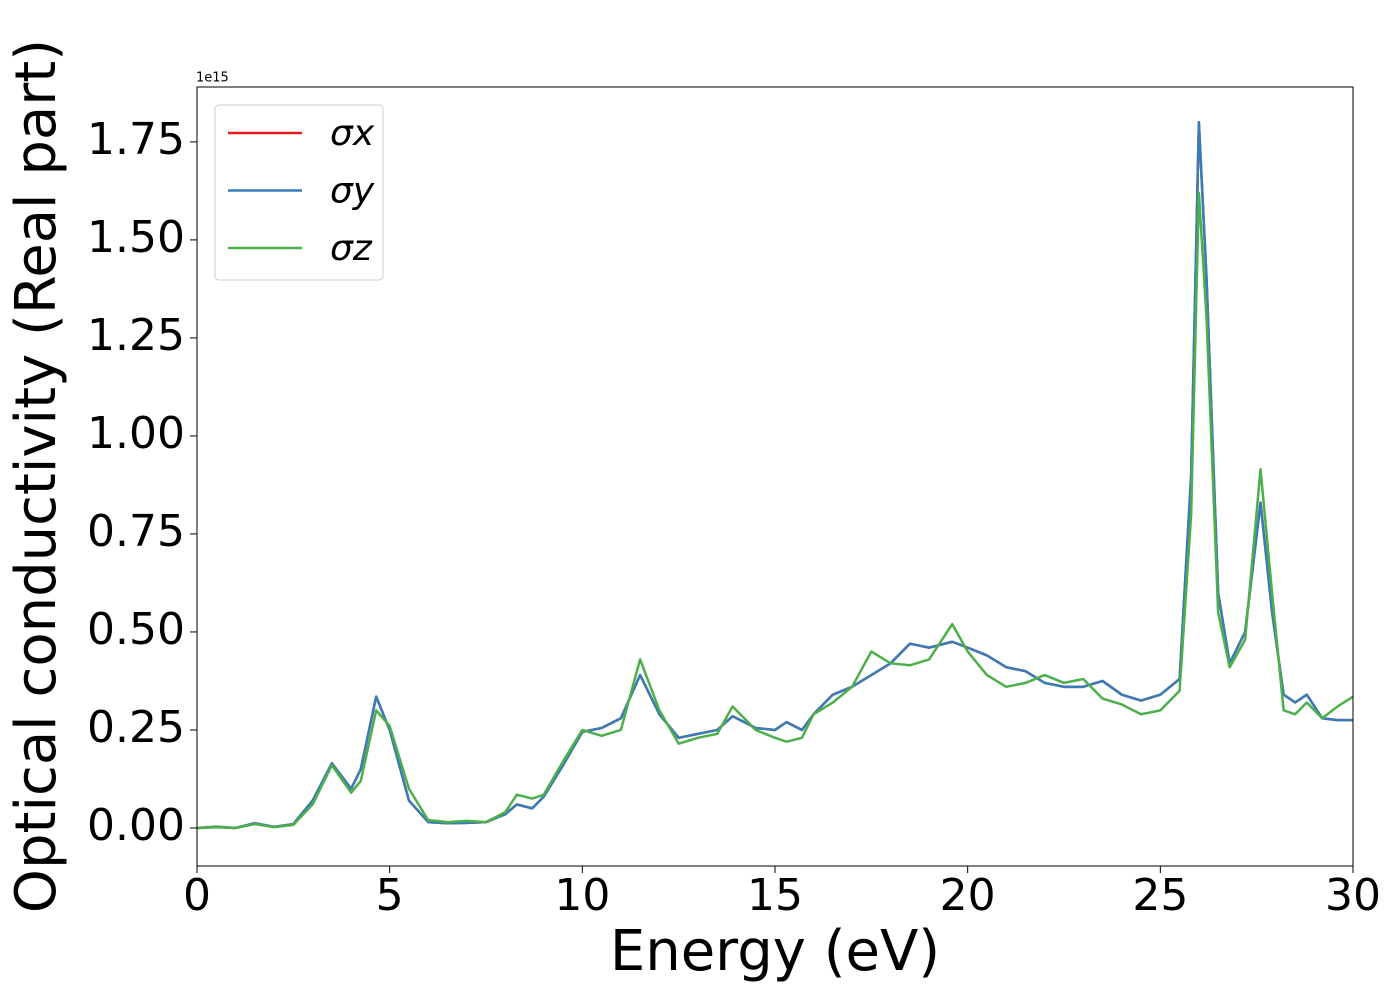  What do you see at coordinates (136, 531) in the screenshot?
I see `y-tick-label: 0.75` at bounding box center [136, 531].